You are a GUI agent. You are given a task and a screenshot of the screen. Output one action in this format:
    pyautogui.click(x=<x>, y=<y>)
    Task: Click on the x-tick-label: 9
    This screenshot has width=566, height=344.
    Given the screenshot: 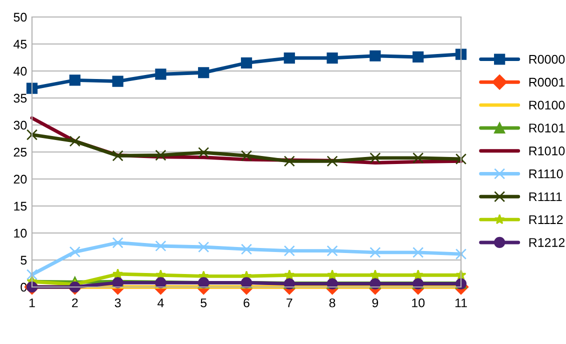 What is the action you would take?
    pyautogui.click(x=375, y=303)
    